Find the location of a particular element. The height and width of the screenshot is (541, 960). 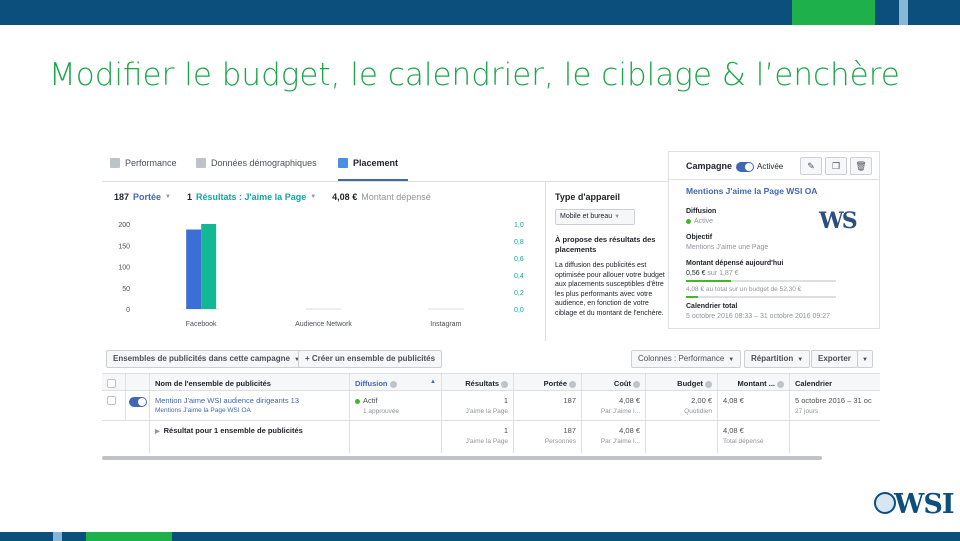

columns-dropdown-button: Colonnes : Performance ▼ is located at coordinates (686, 359).